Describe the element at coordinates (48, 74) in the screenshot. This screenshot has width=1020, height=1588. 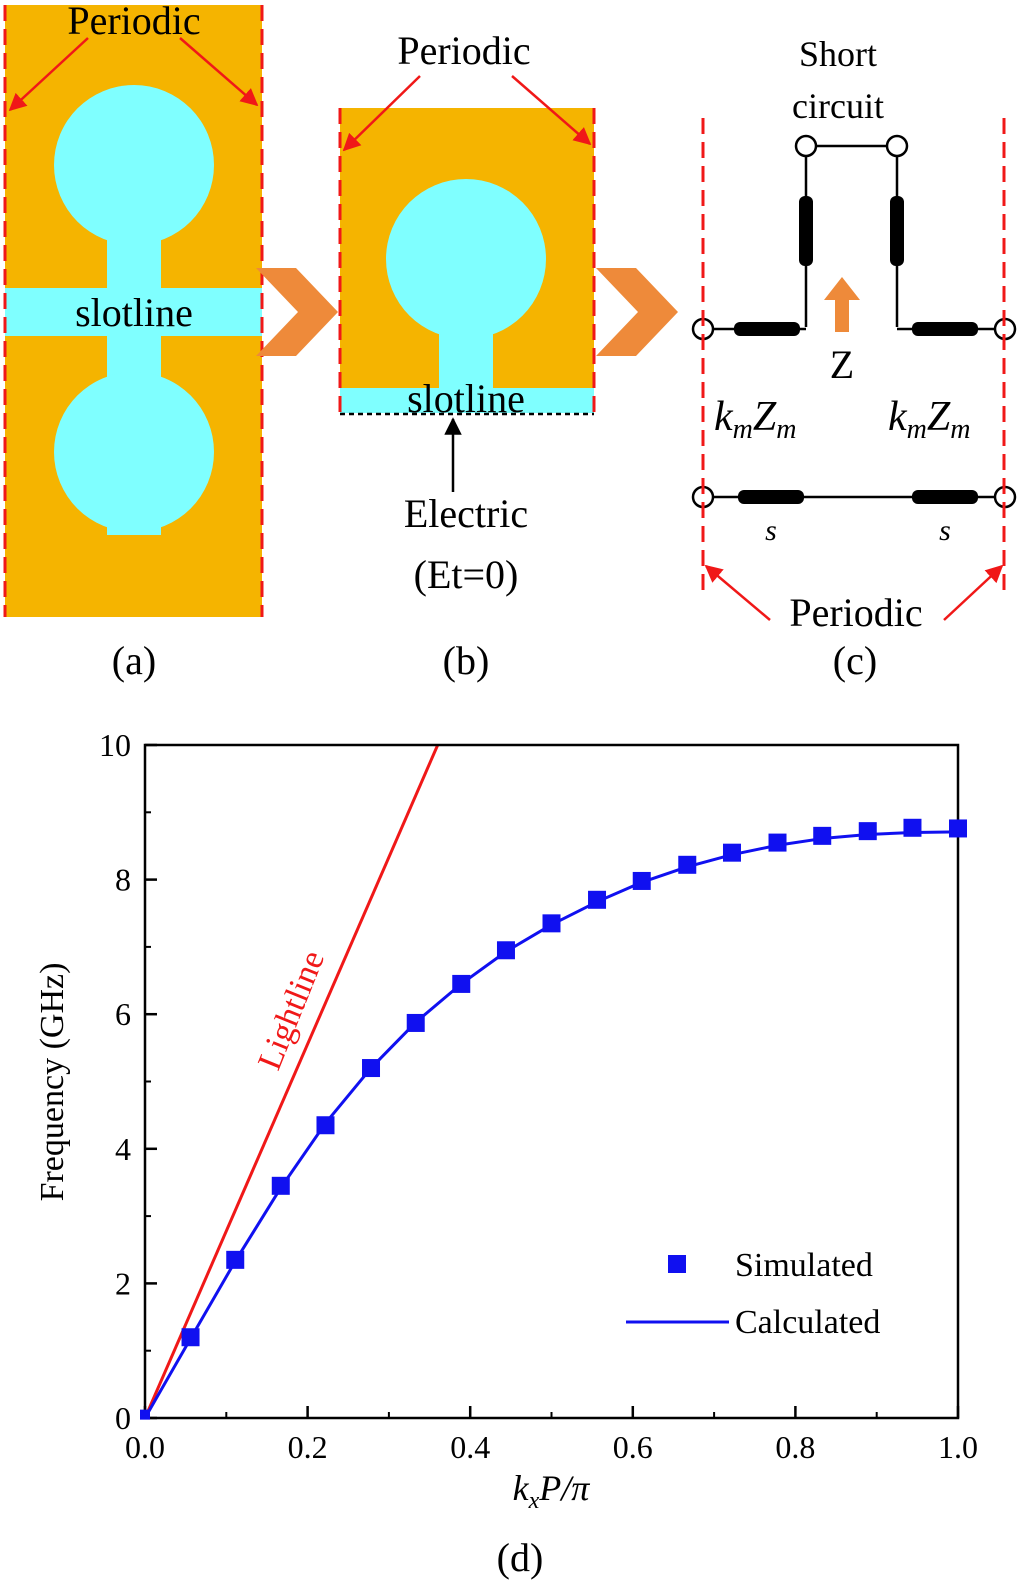
I see `periodic-arrow-left-a` at that location.